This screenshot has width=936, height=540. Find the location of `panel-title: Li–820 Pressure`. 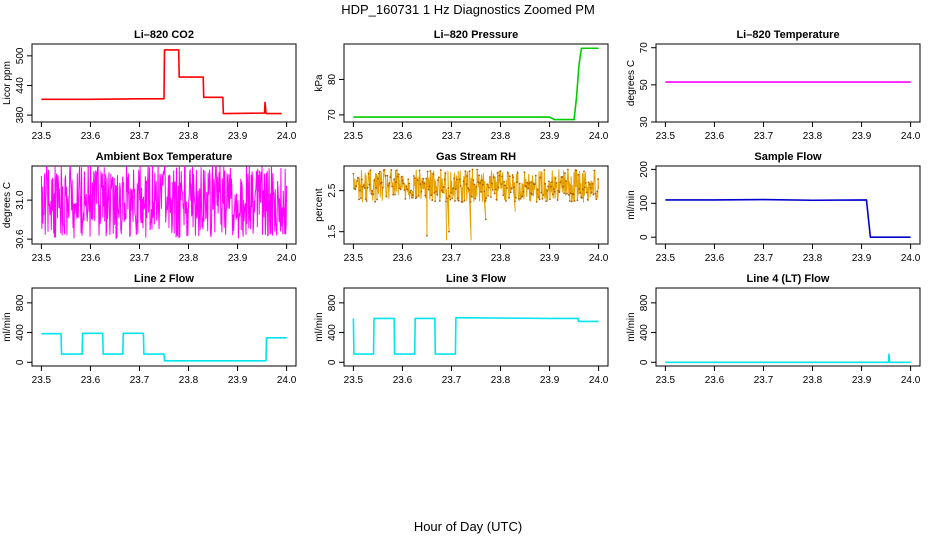

panel-title: Li–820 Pressure is located at coordinates (476, 35).